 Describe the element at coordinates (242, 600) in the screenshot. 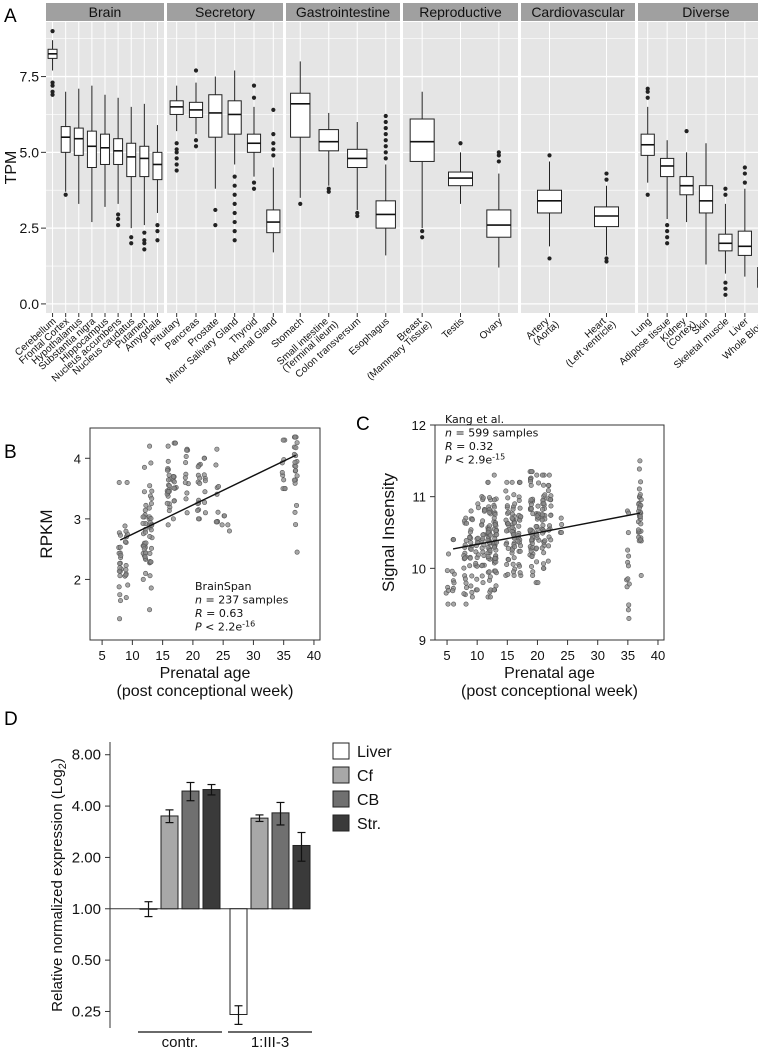

I see `annotation-stat: n = 237 samples` at that location.